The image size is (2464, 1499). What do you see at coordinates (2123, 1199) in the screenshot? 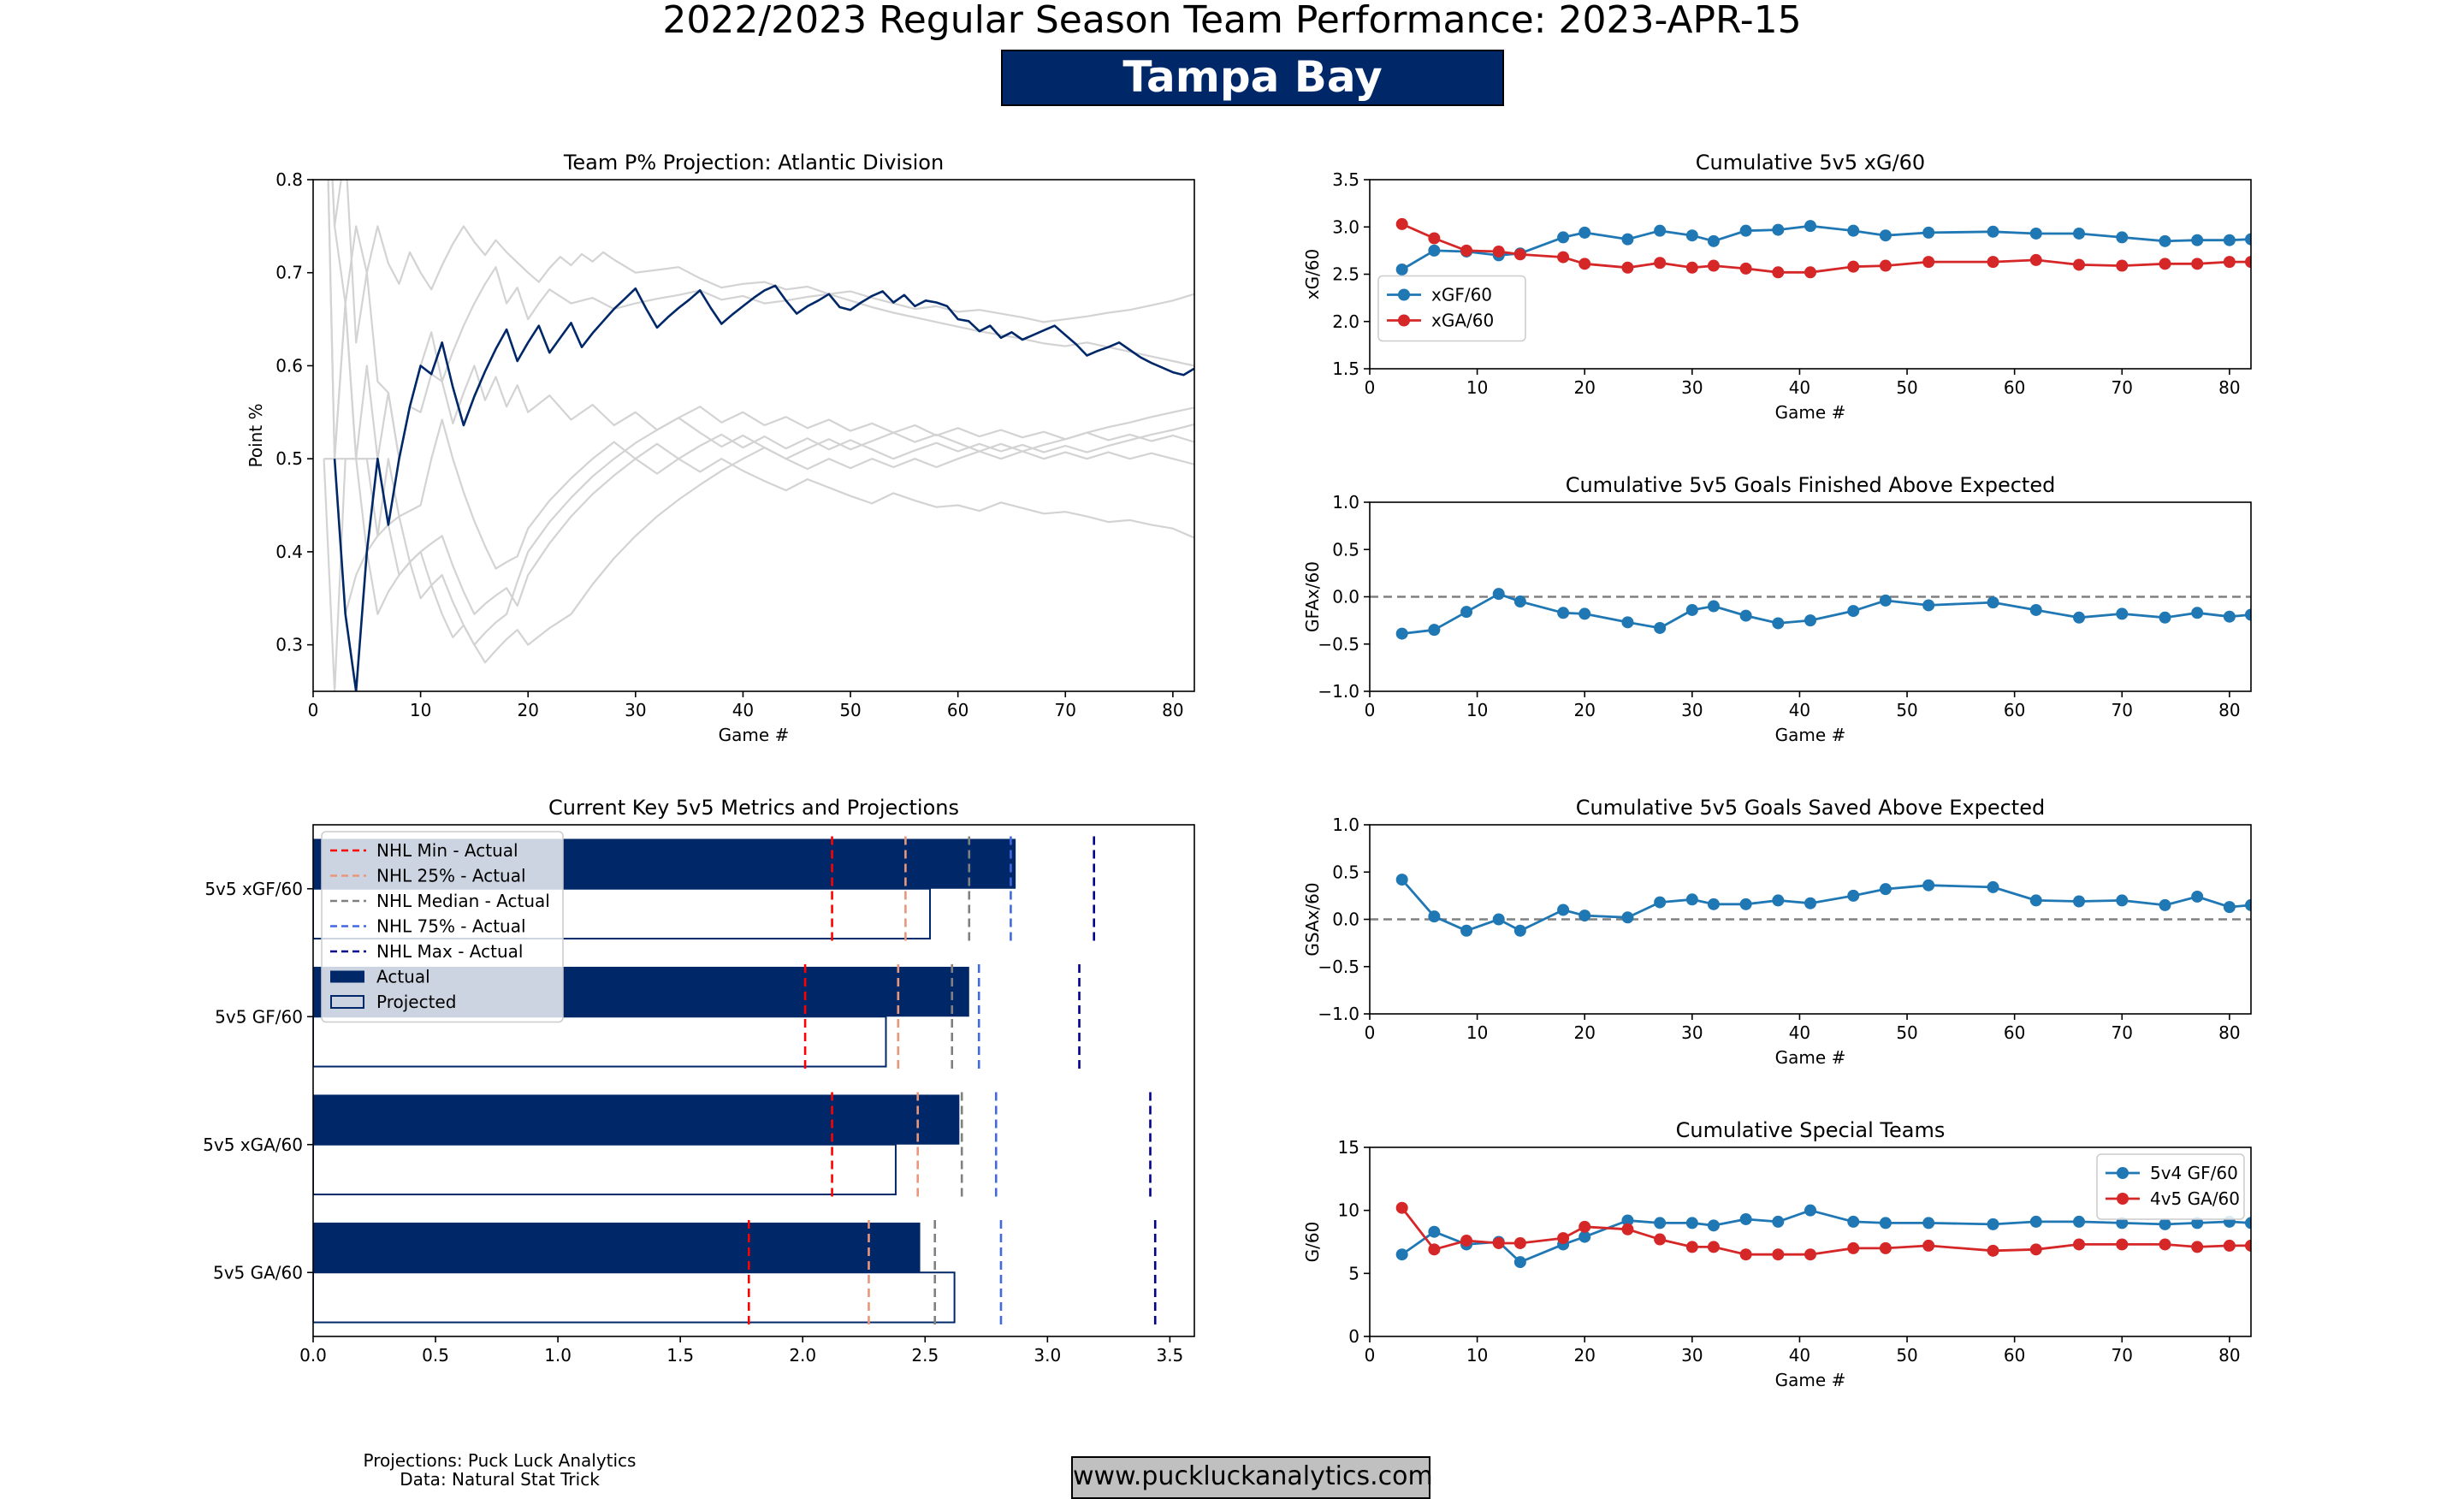
I see `legend-swatch-marker` at bounding box center [2123, 1199].